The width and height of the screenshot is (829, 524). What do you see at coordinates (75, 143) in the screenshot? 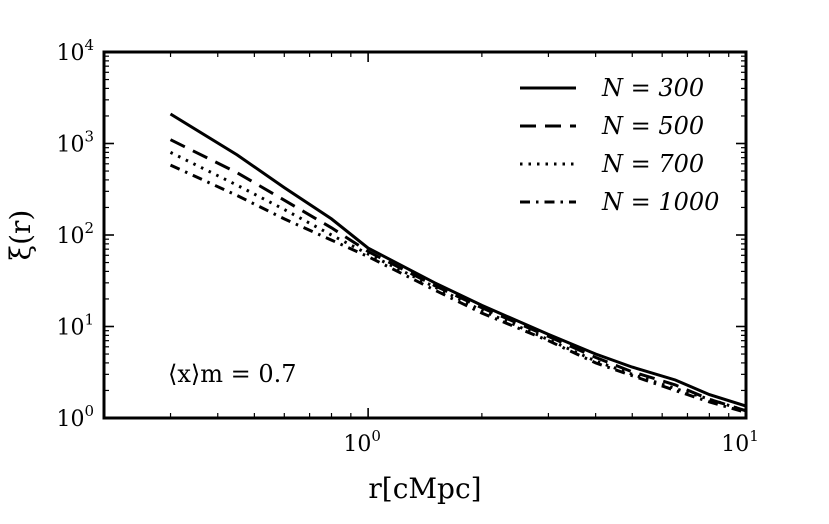
I see `y-tick-label: 10³` at bounding box center [75, 143].